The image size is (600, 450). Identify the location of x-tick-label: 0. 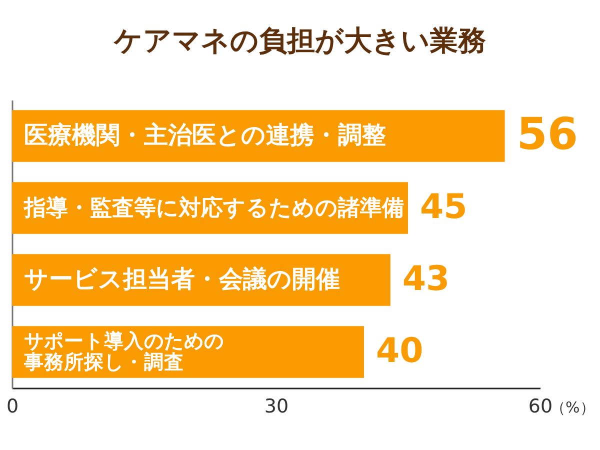
(12, 407).